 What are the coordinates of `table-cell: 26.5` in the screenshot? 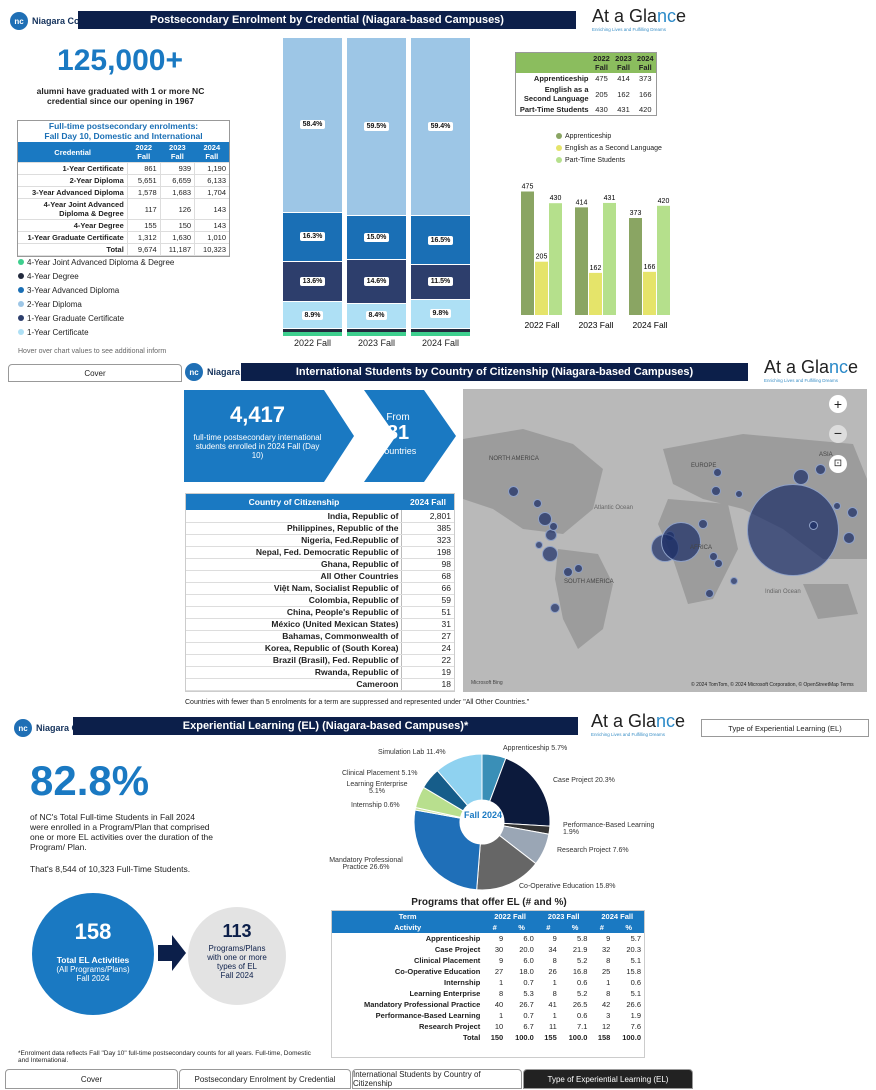 It's located at (580, 1004).